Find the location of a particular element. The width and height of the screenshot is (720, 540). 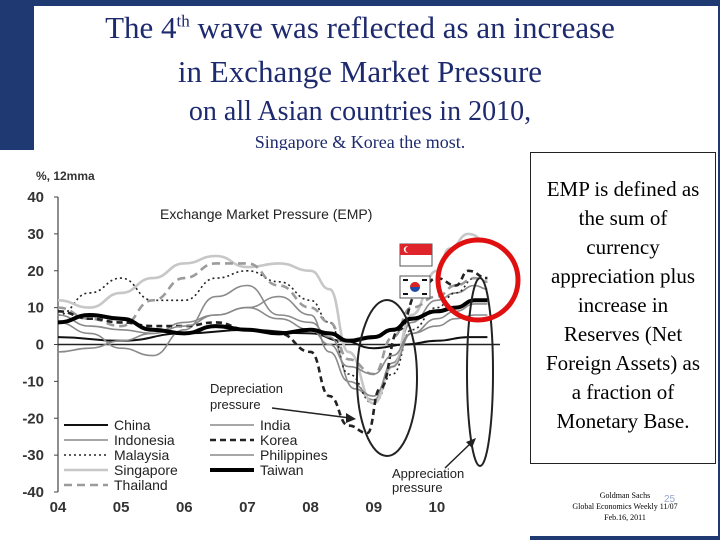

x-tick-label: 07 is located at coordinates (247, 507).